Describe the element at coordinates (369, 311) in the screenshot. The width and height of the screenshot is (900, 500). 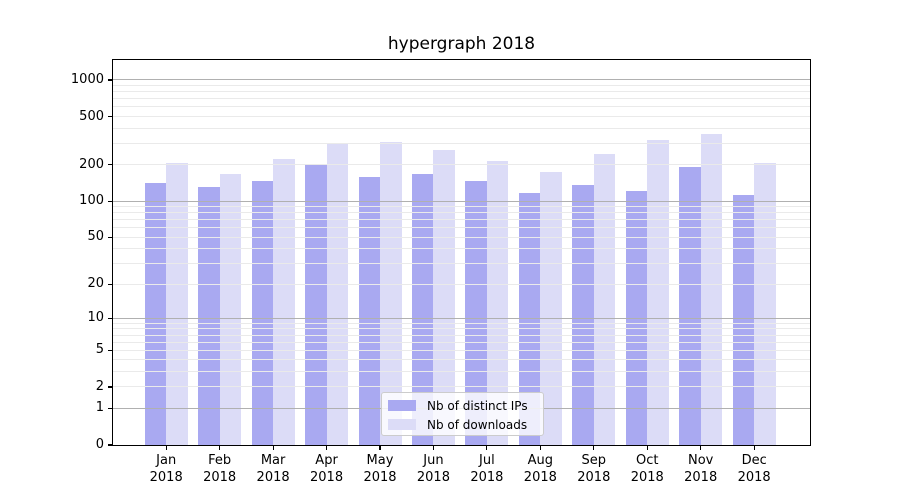
I see `bar-ips-may` at that location.